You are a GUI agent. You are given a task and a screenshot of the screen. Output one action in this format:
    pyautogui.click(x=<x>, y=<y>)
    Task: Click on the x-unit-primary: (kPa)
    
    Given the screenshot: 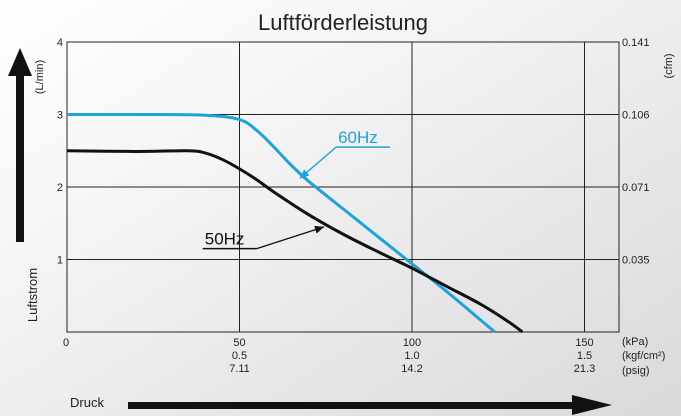 What is the action you would take?
    pyautogui.click(x=635, y=342)
    